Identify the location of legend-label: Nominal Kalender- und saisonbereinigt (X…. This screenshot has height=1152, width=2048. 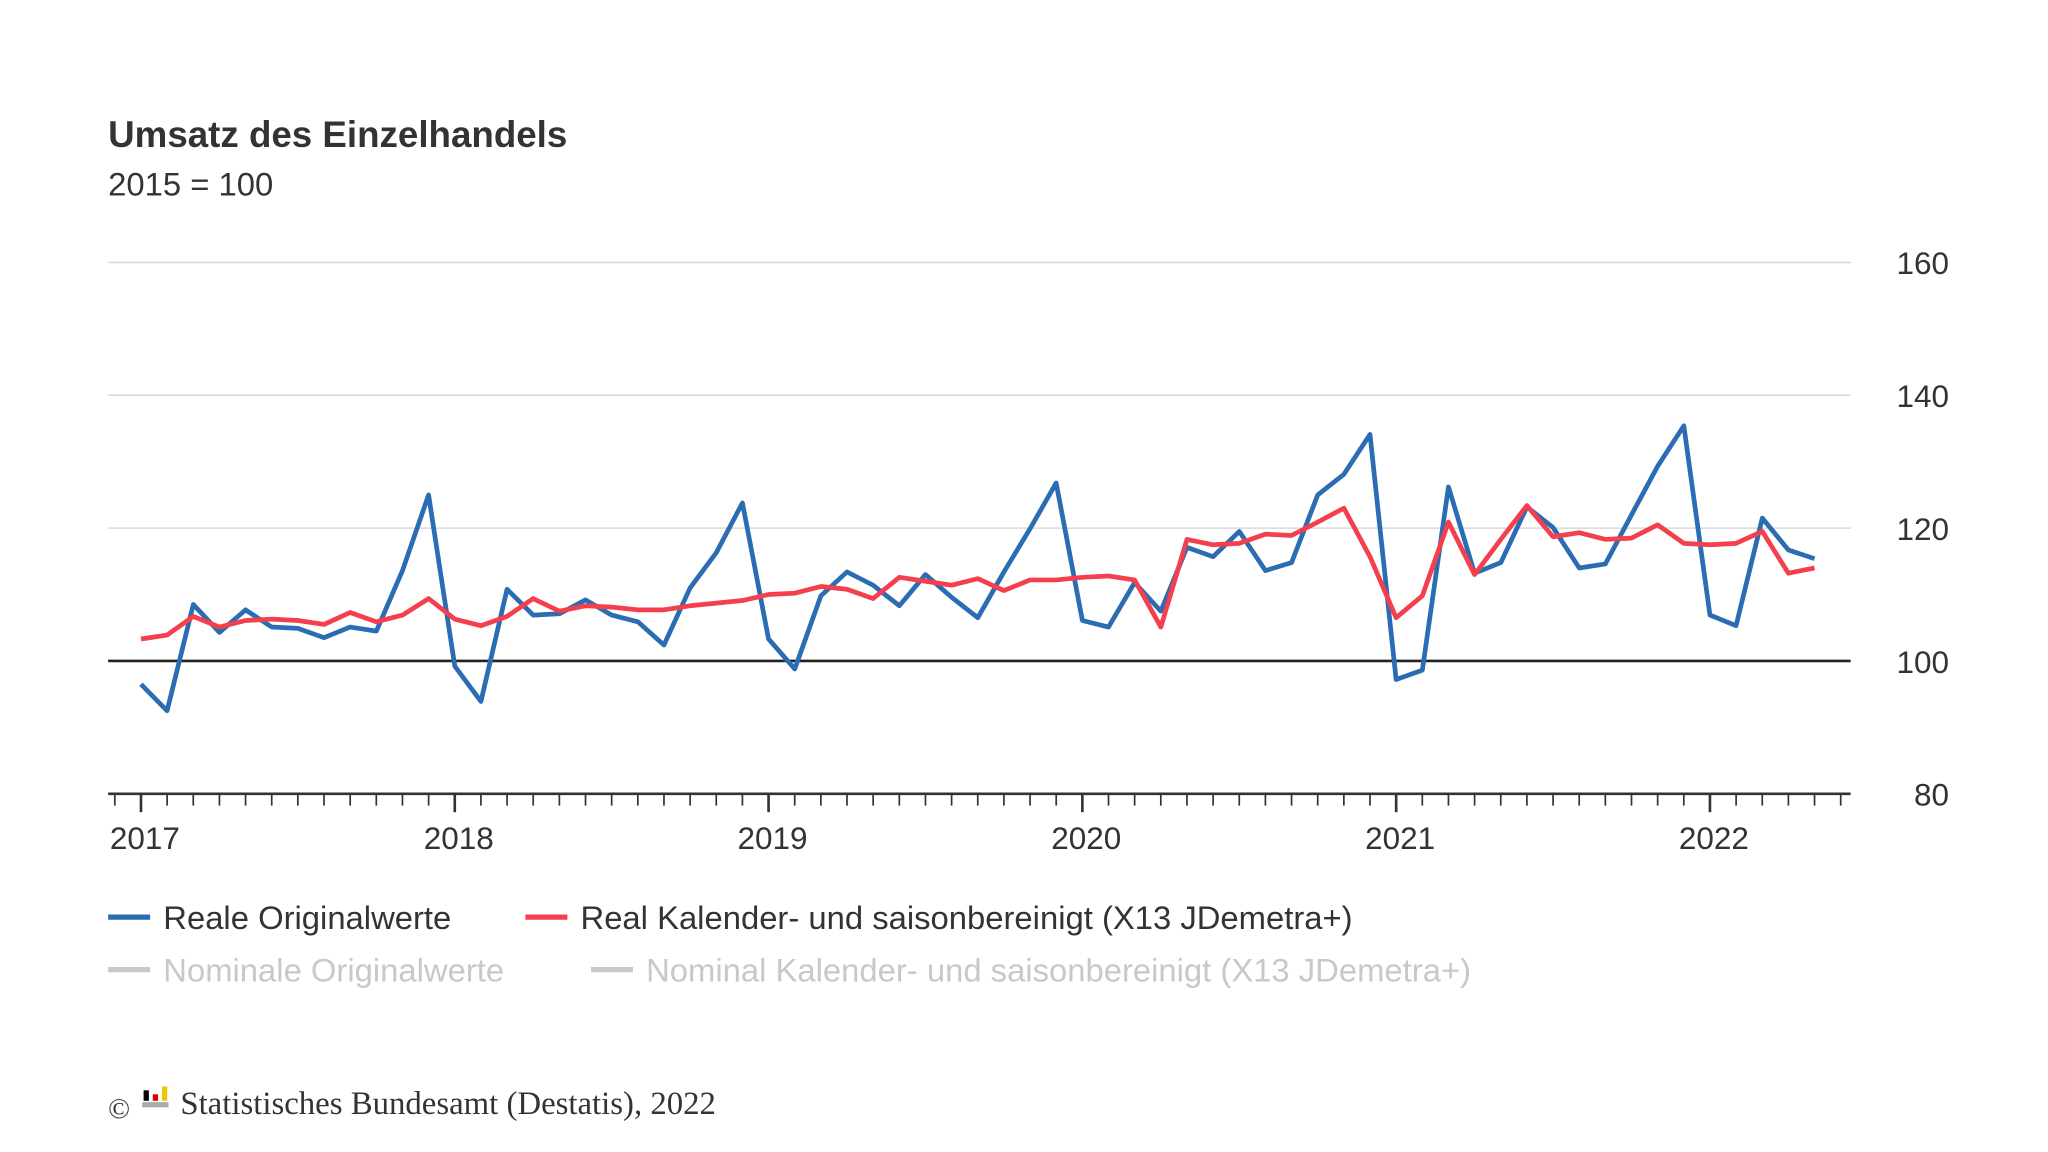
(1058, 969).